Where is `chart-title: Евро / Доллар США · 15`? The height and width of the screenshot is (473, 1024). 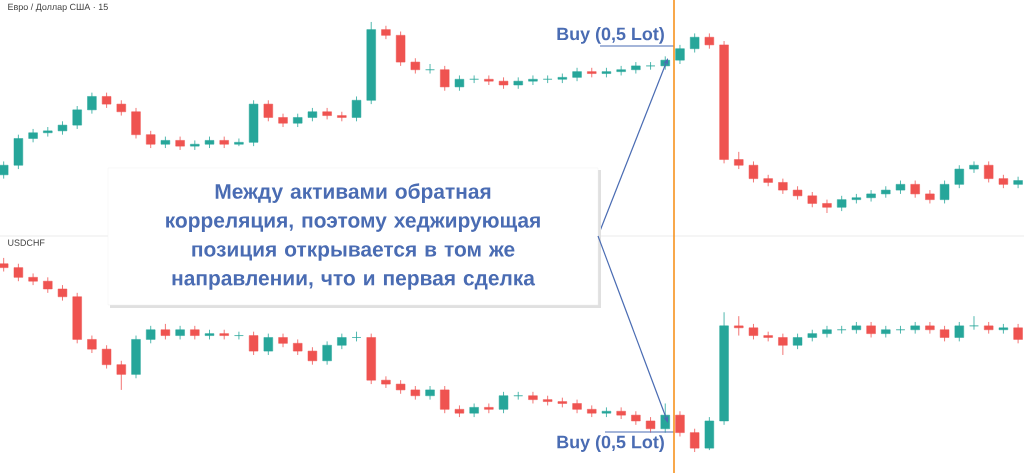
chart-title: Евро / Доллар США · 15 is located at coordinates (58, 7).